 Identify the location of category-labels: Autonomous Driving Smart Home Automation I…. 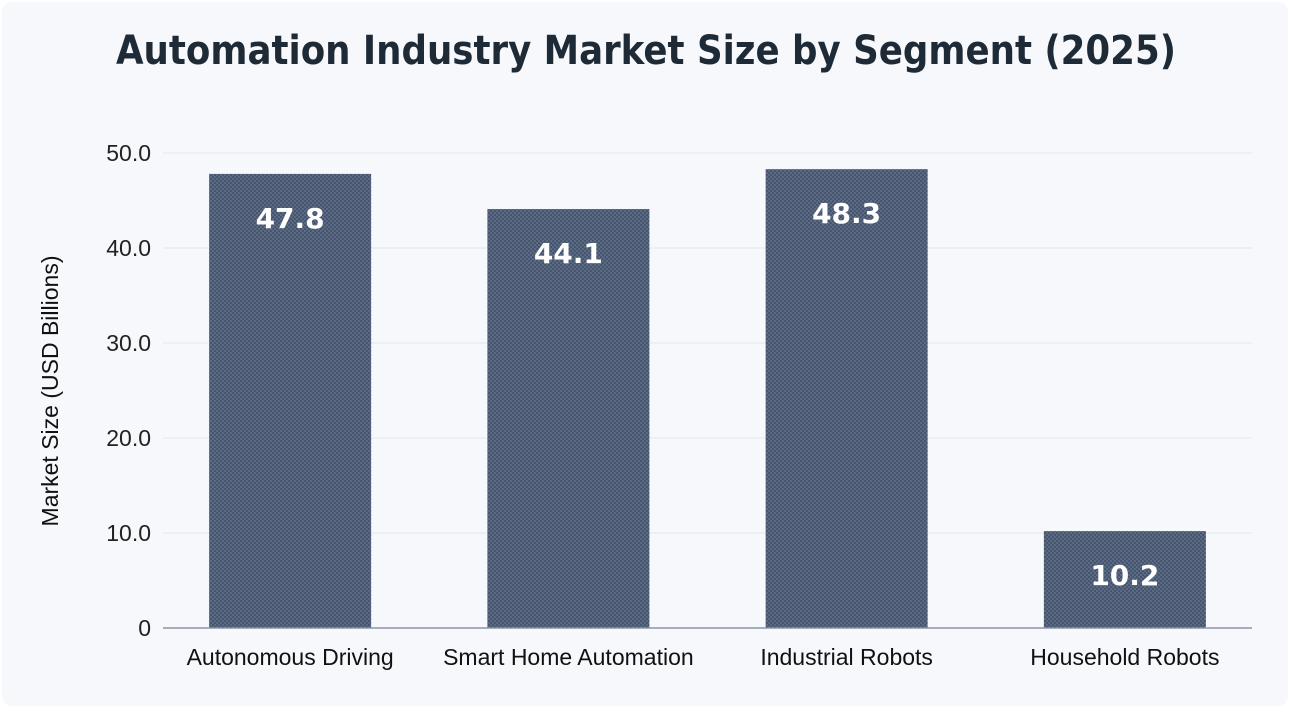
(703, 657).